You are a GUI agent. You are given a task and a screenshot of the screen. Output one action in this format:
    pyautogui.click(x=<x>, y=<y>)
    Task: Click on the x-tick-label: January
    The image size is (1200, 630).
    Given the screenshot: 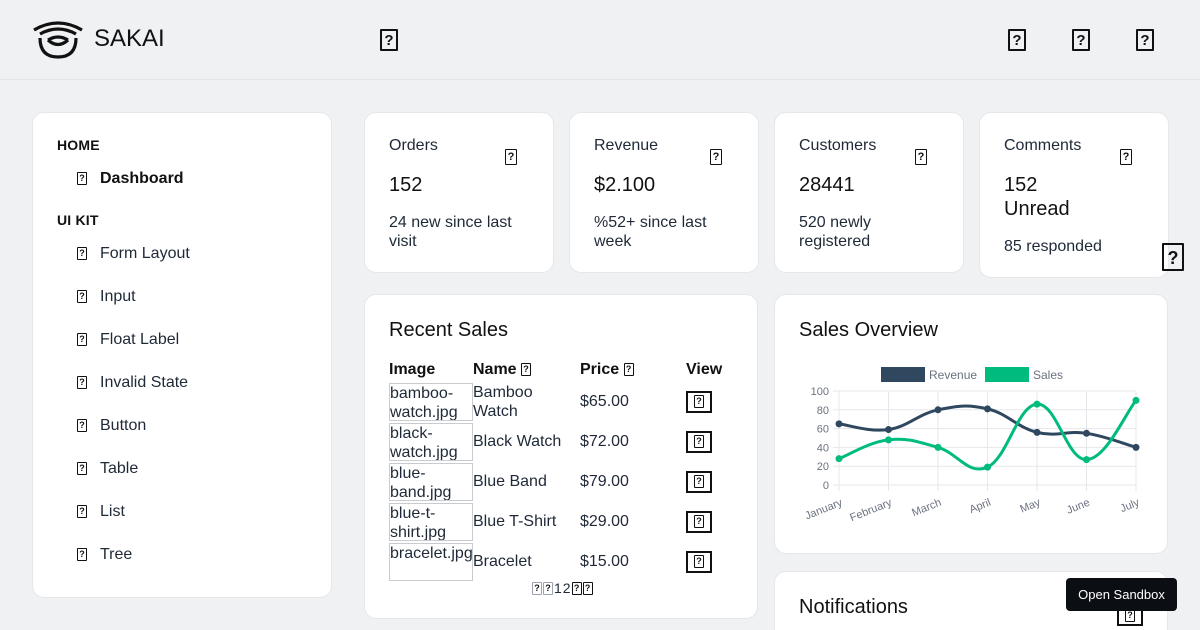 What is the action you would take?
    pyautogui.click(x=823, y=509)
    